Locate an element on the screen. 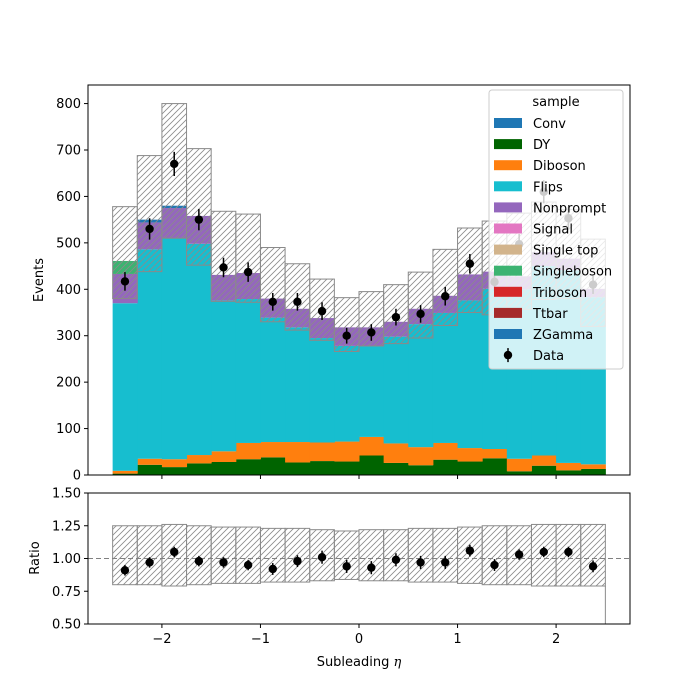 The width and height of the screenshot is (700, 700). legend-swatch-signal is located at coordinates (508, 228).